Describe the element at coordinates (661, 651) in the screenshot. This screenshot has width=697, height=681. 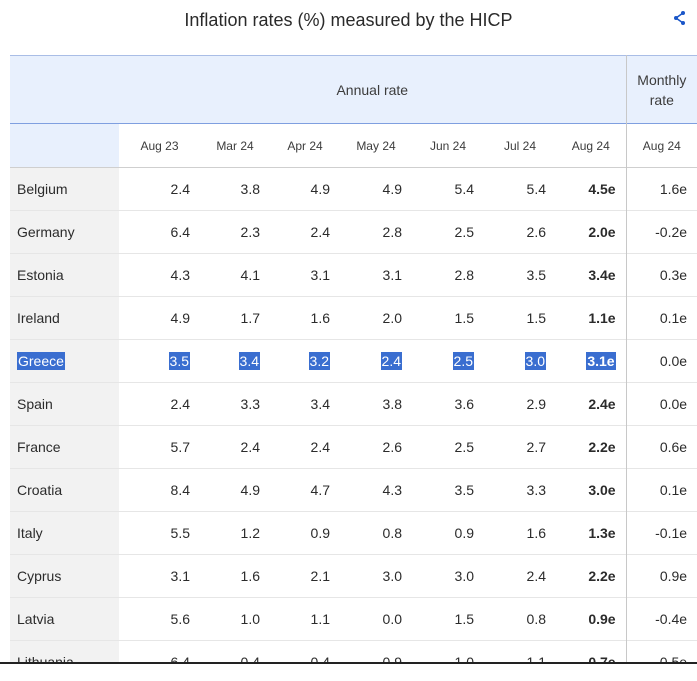
I see `monthly-cell: -0.5e` at that location.